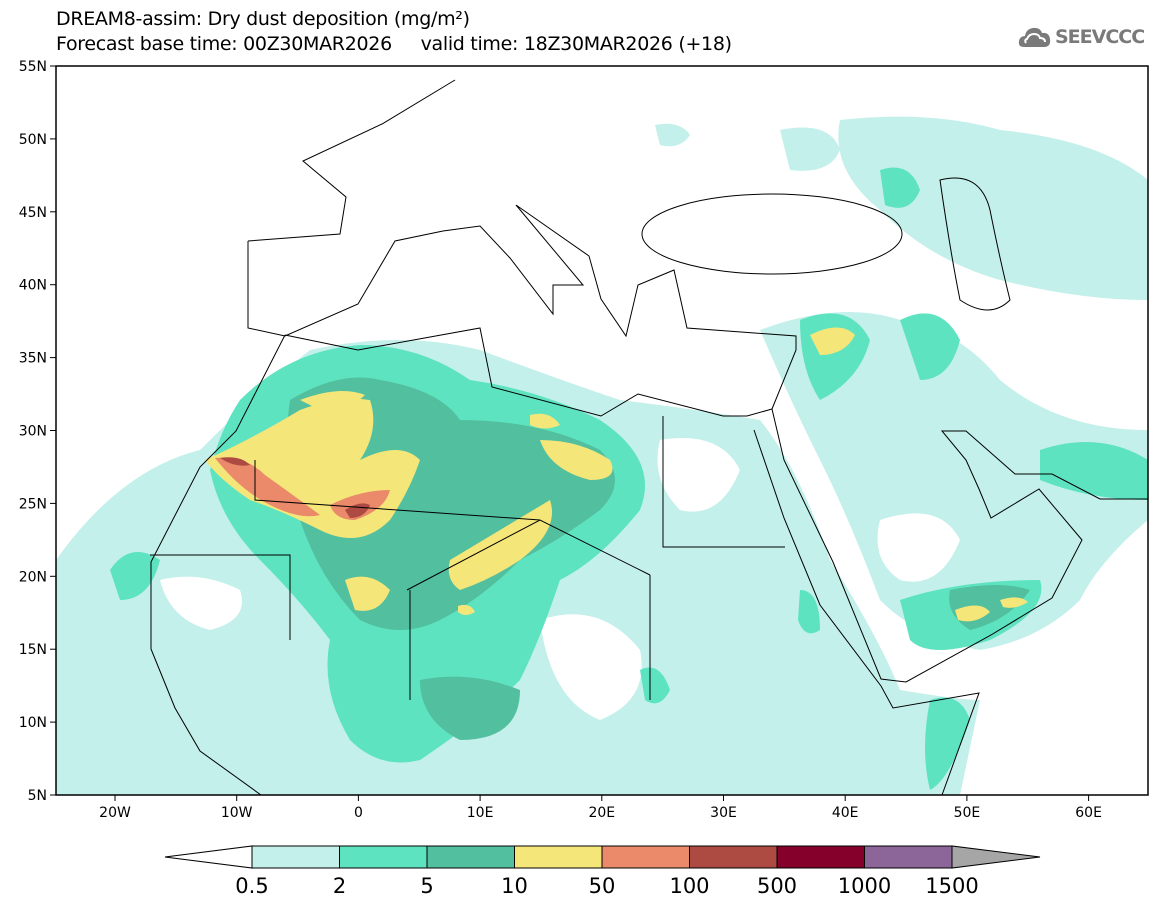 The image size is (1165, 907). I want to click on lon-label: 30E, so click(723, 813).